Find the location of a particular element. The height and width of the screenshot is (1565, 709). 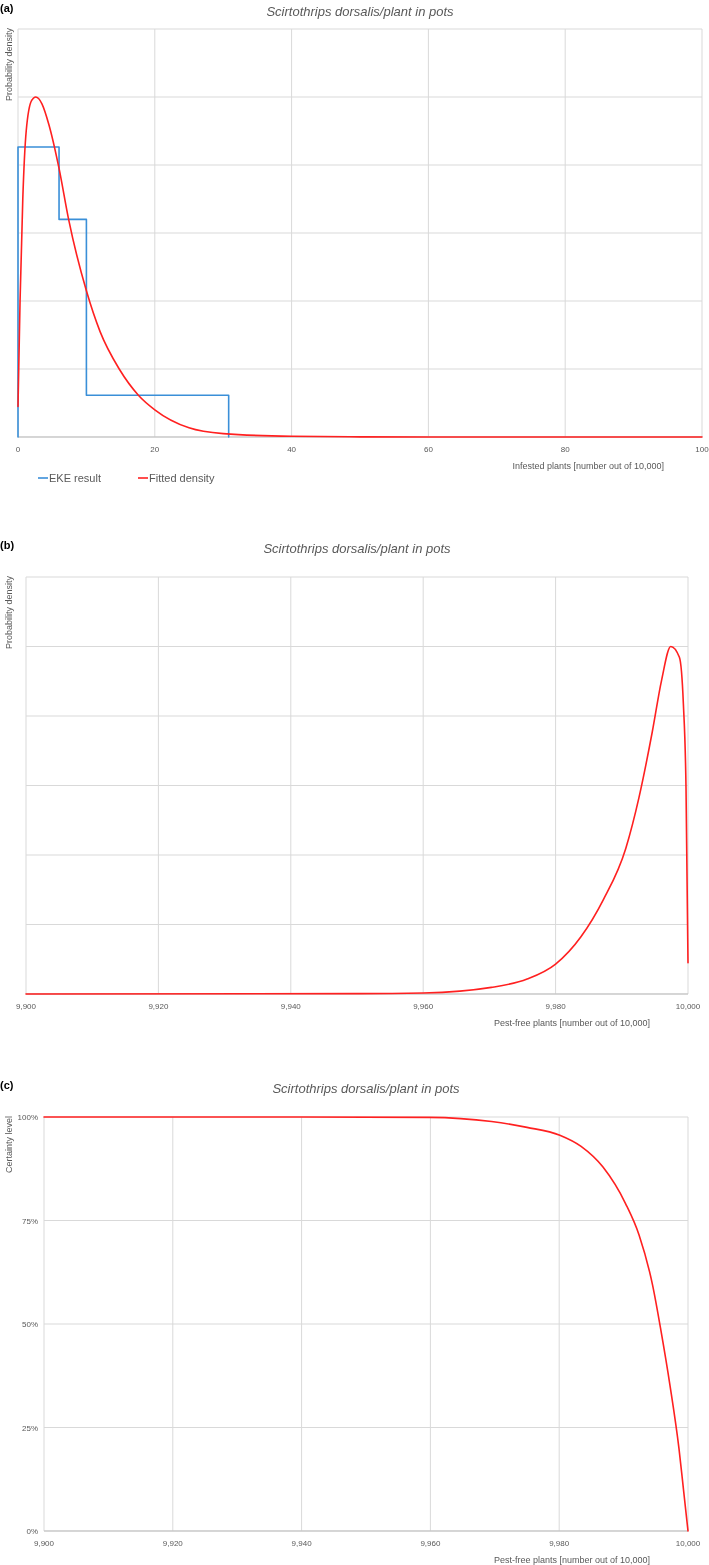

y-tick-label: 50% is located at coordinates (29, 1324).